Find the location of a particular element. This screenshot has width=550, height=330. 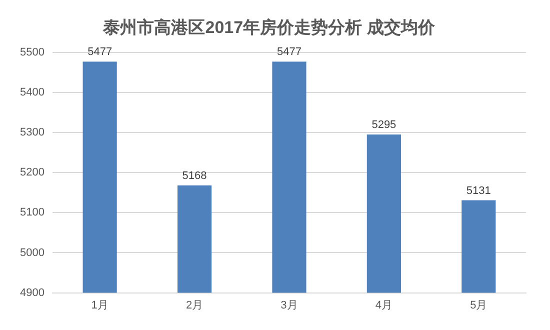

data-label: 5168 is located at coordinates (194, 176).